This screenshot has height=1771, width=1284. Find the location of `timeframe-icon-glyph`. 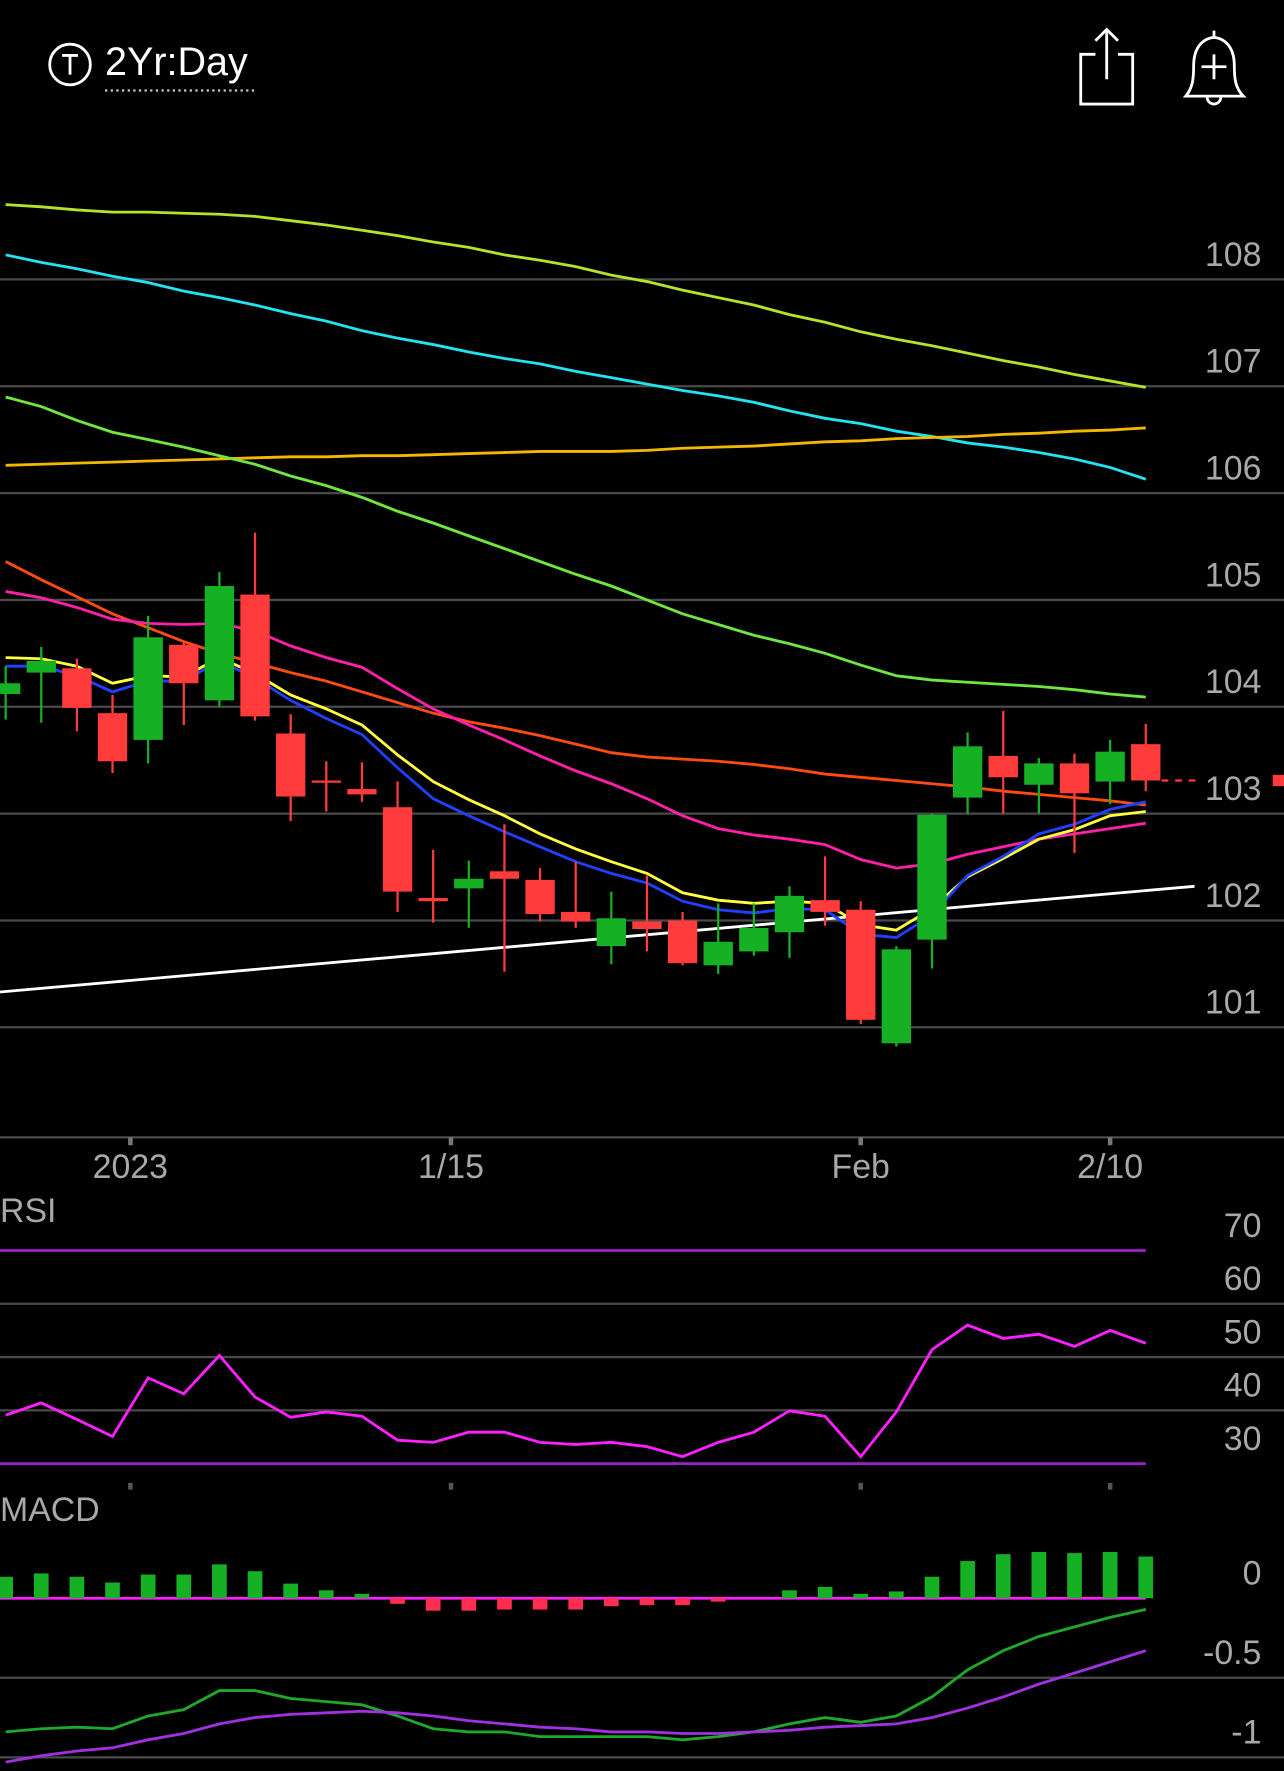

timeframe-icon-glyph is located at coordinates (70, 64).